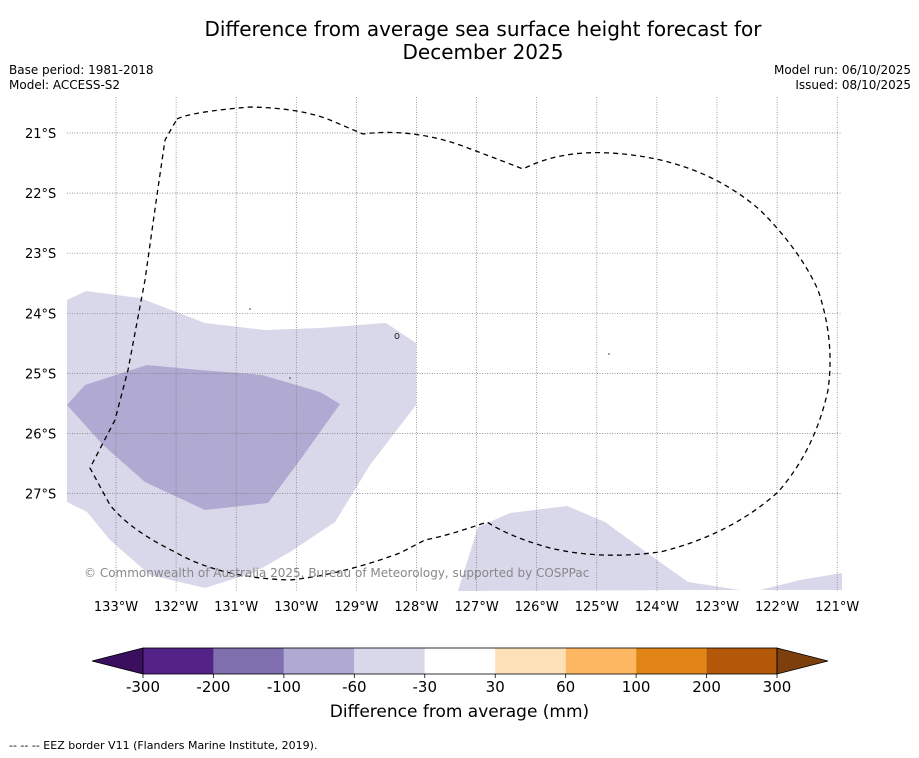  Describe the element at coordinates (40, 495) in the screenshot. I see `latitude-label: 27°S` at that location.